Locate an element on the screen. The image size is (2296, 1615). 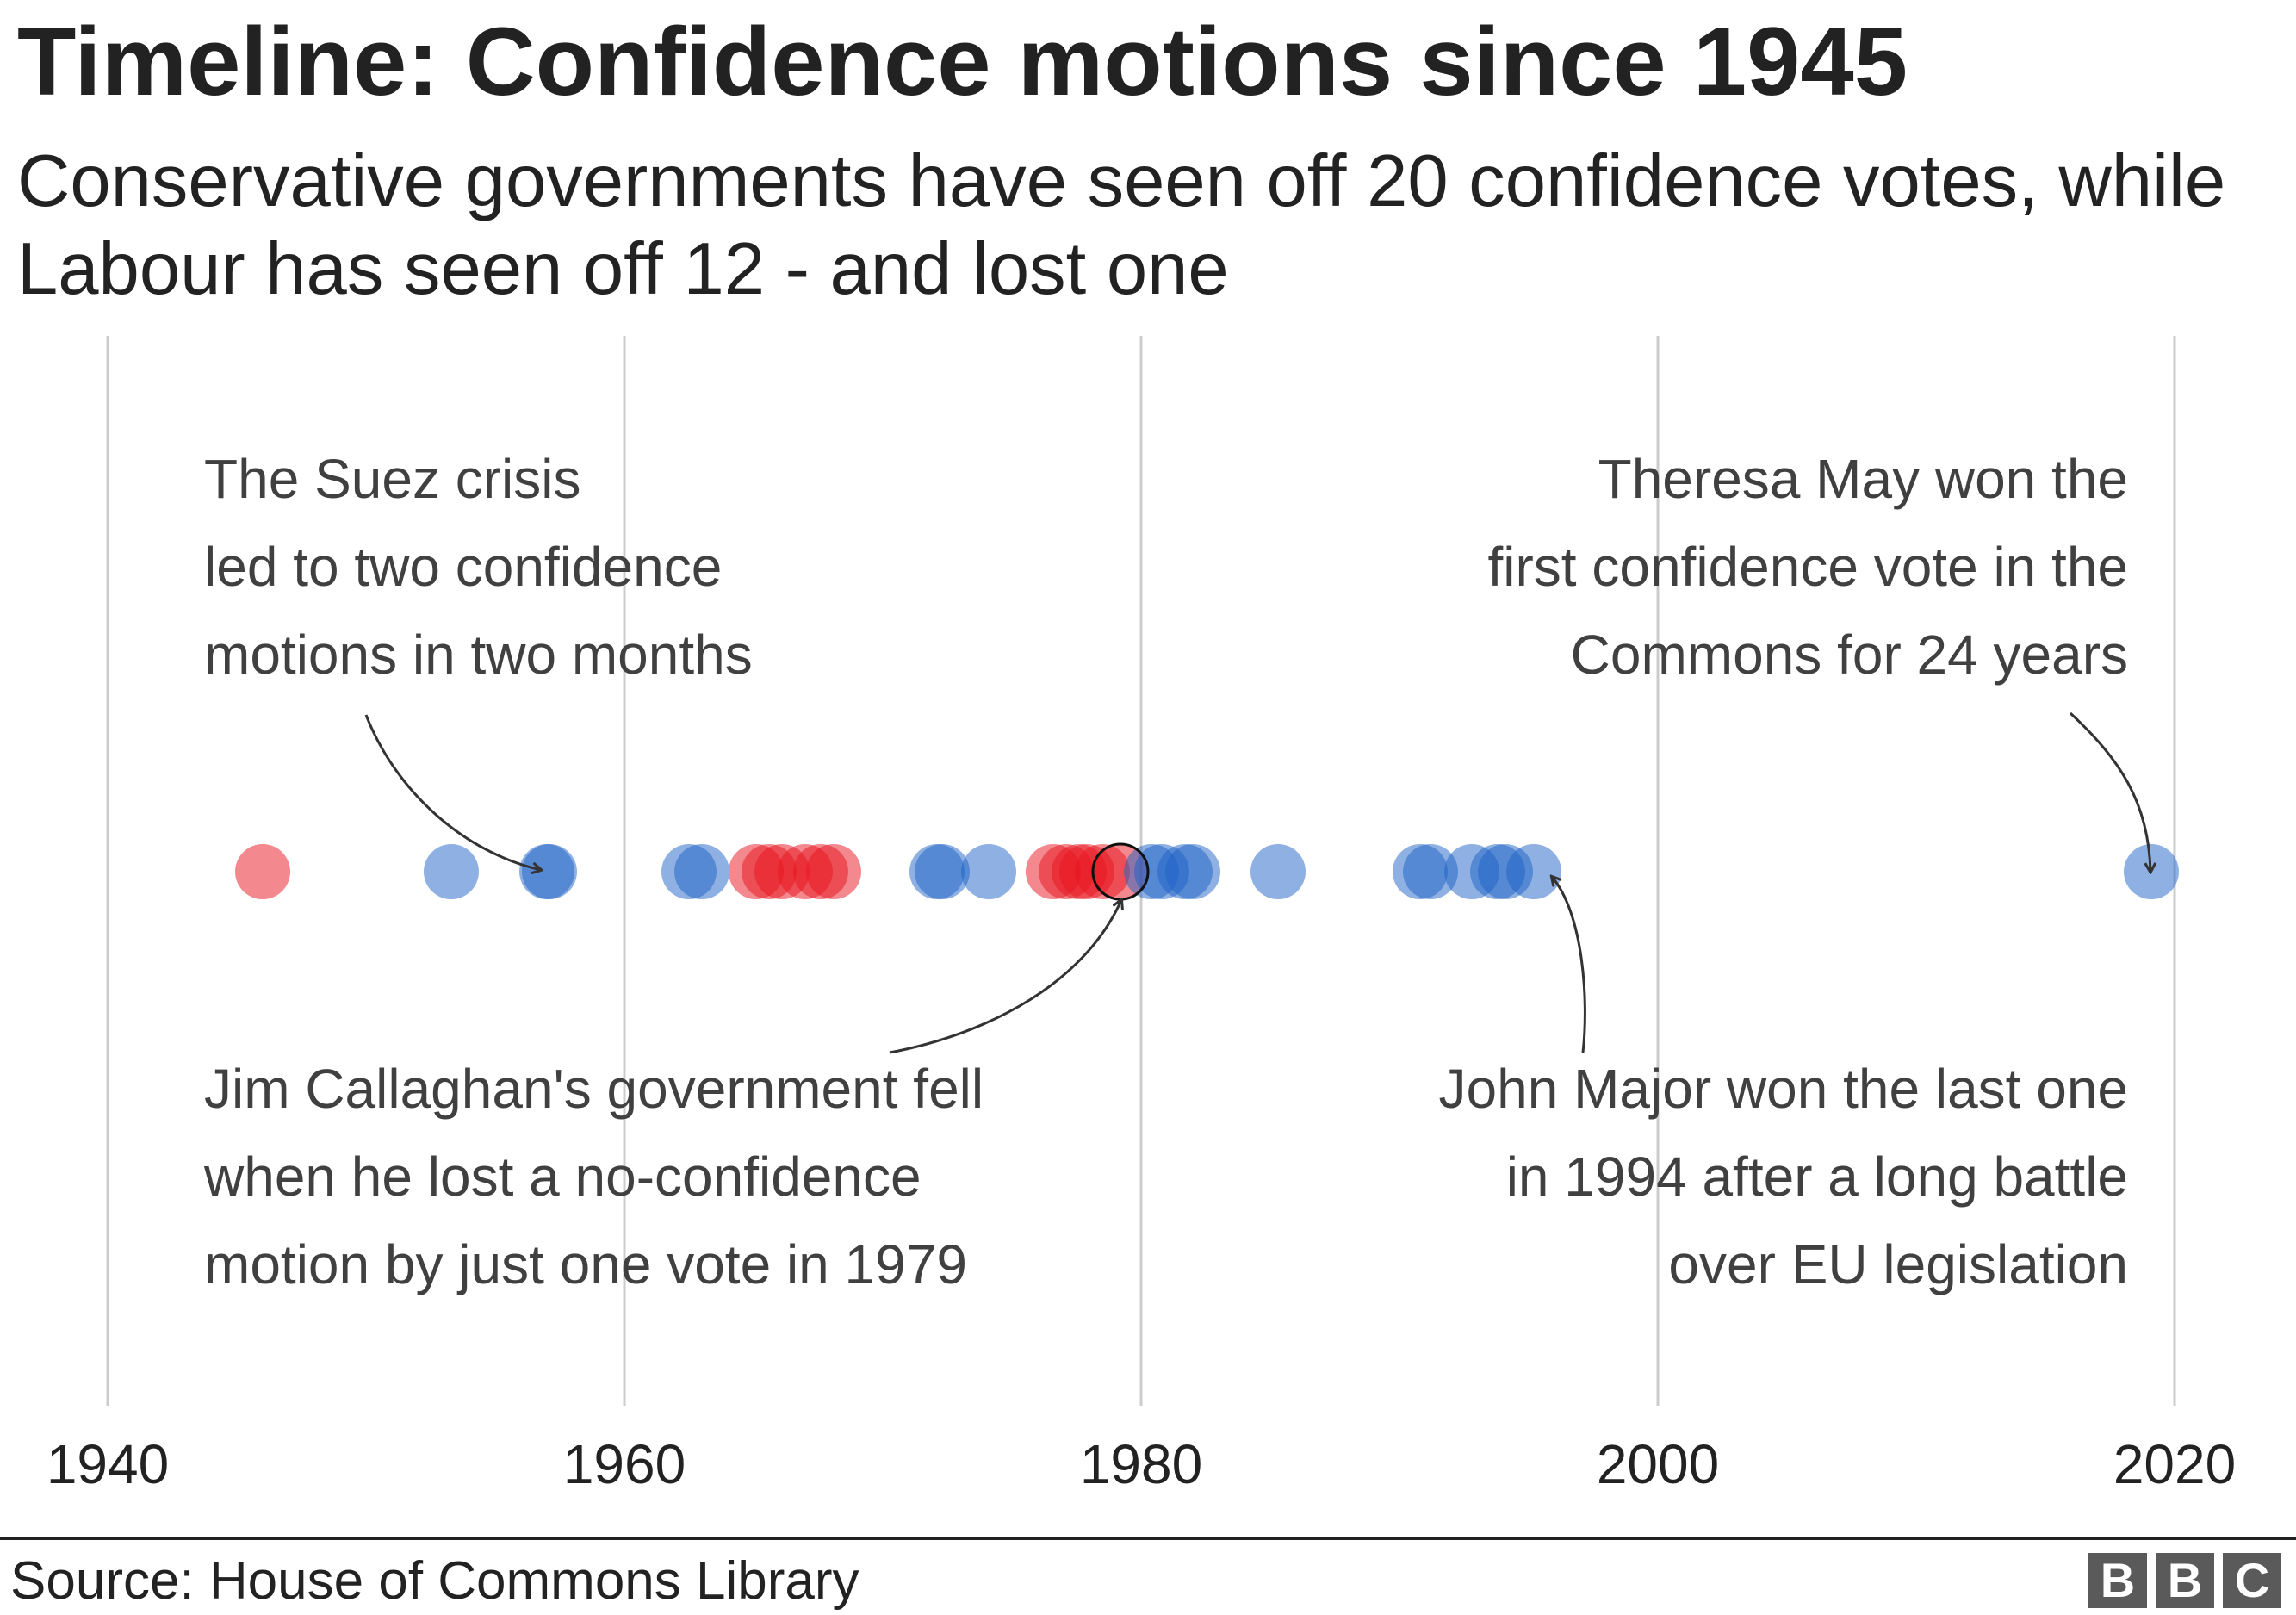
x-tick-label: 1980 is located at coordinates (1141, 1464).